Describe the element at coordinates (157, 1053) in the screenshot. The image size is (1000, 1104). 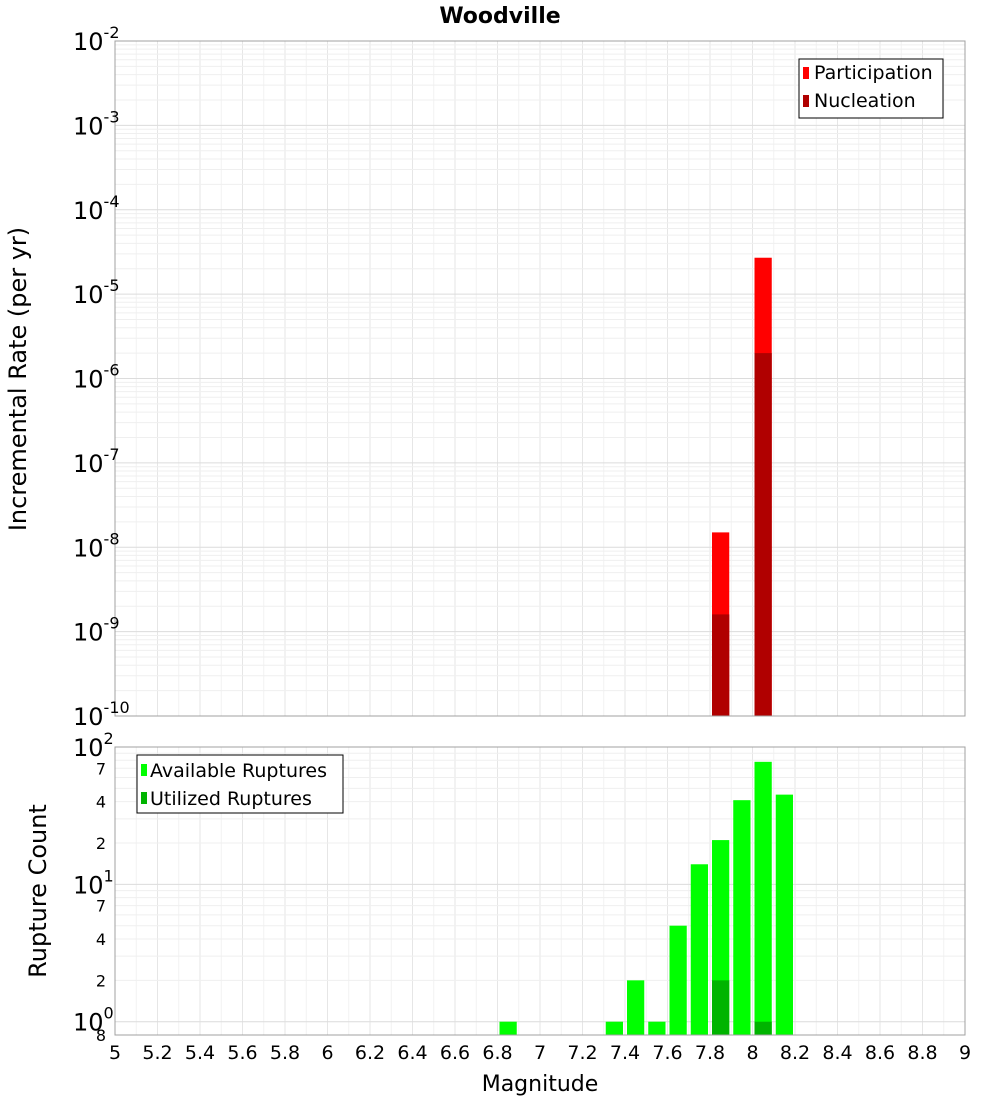
I see `x-tick-label: 5.2` at that location.